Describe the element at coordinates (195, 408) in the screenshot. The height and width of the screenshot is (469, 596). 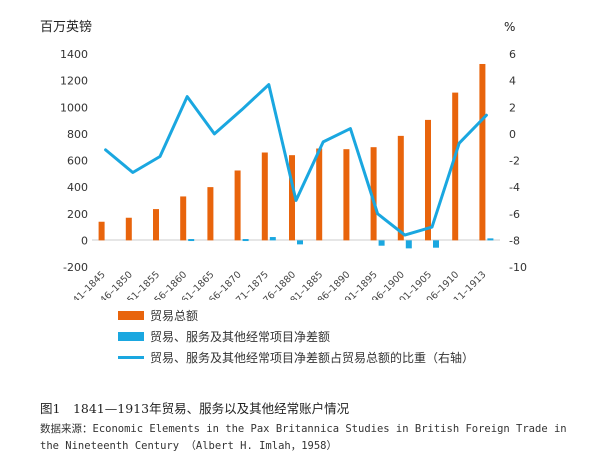
I see `figure-caption: 图1 1841—1913年贸易、服务以及其他经常账户情况` at that location.